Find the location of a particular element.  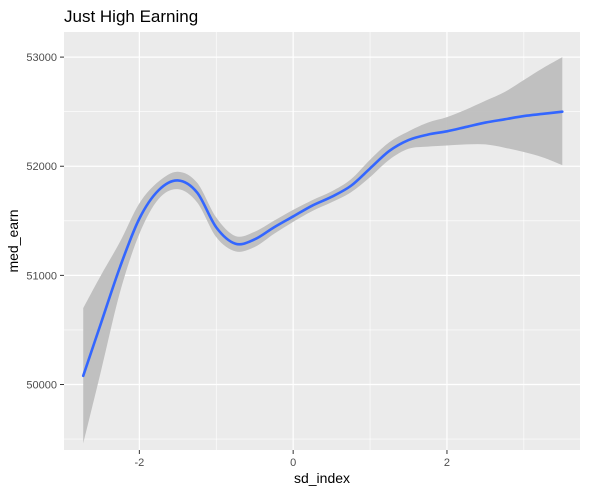

y-axis: 50000 51000 52000 53000 is located at coordinates (45, 222).